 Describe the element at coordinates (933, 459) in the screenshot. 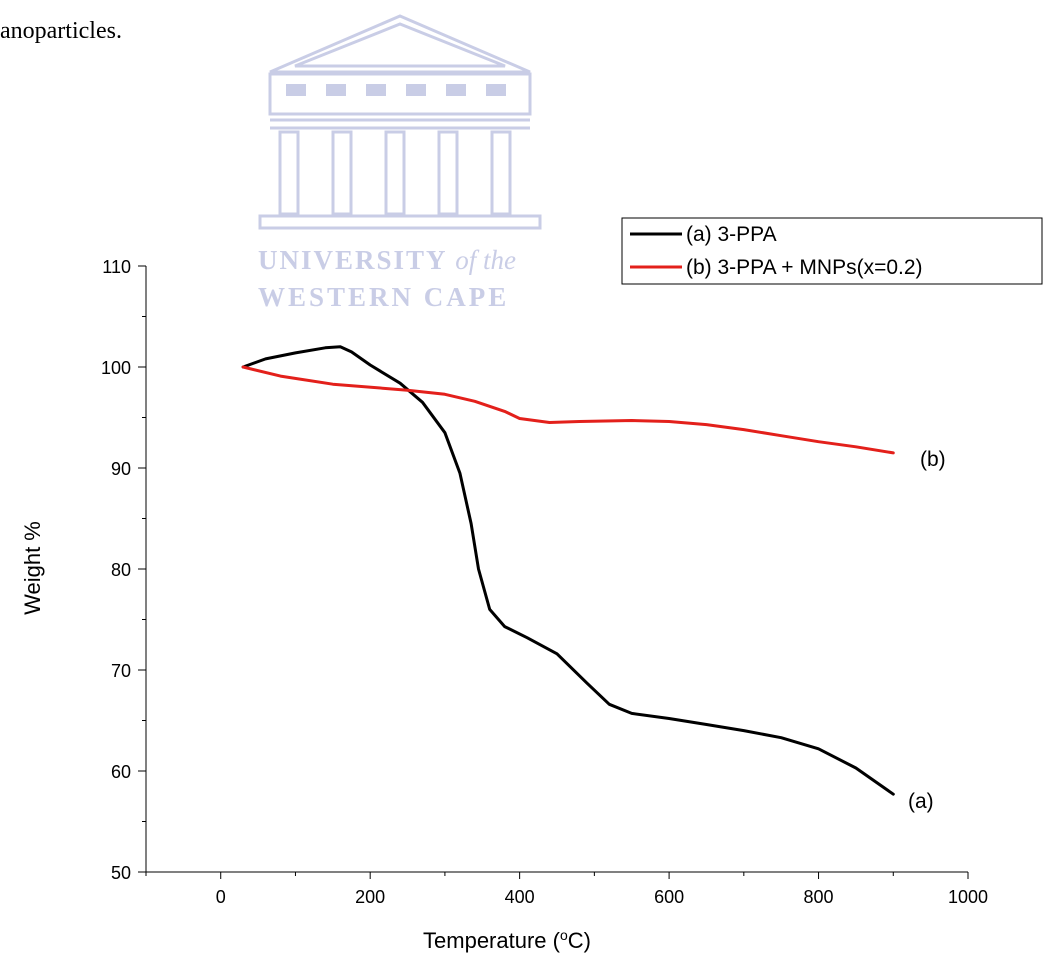

I see `annotation-b: (b)` at that location.